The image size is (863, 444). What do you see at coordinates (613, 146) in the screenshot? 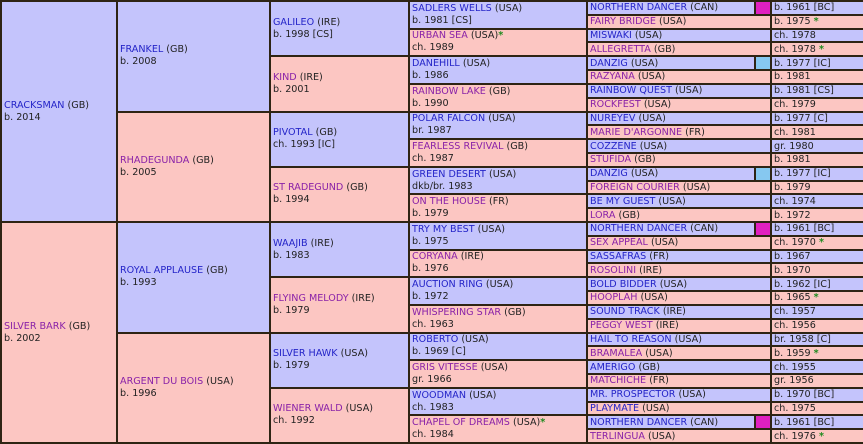
I see `horse-name-link: COZZENE` at bounding box center [613, 146].